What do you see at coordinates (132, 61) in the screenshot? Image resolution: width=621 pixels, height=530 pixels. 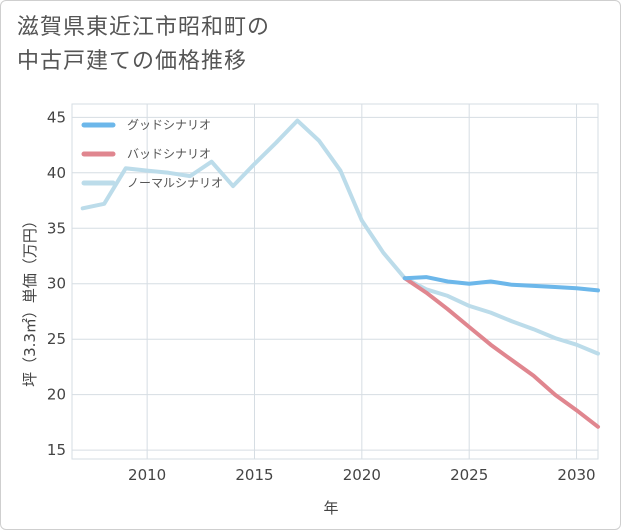 I see `title-line-2: 中古戸建ての価格推移` at bounding box center [132, 61].